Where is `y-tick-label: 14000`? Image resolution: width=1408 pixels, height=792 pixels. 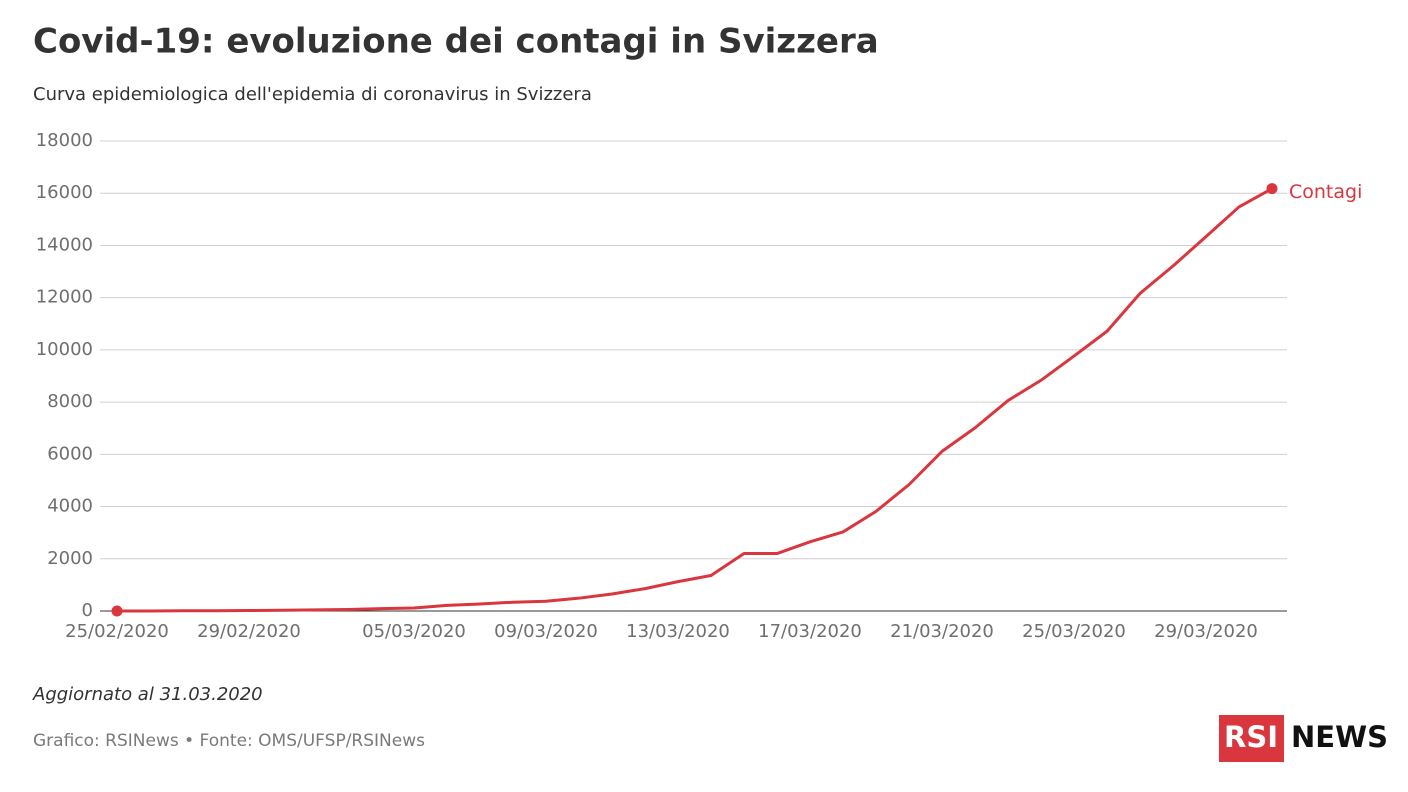 y-tick-label: 14000 is located at coordinates (64, 244).